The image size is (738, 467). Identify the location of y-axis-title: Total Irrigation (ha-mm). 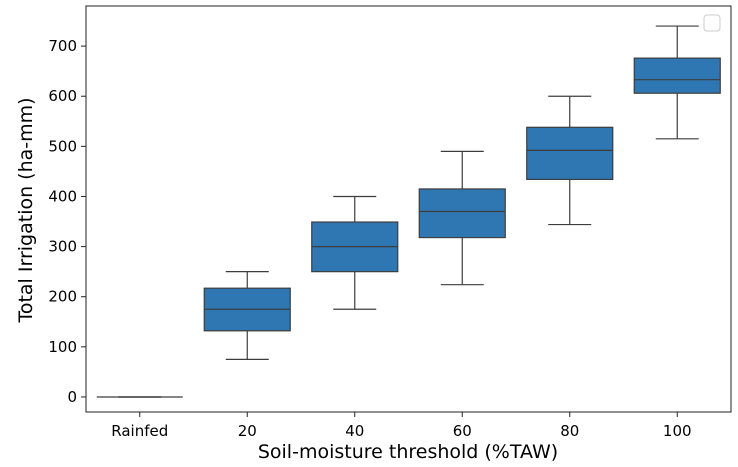
(26, 210).